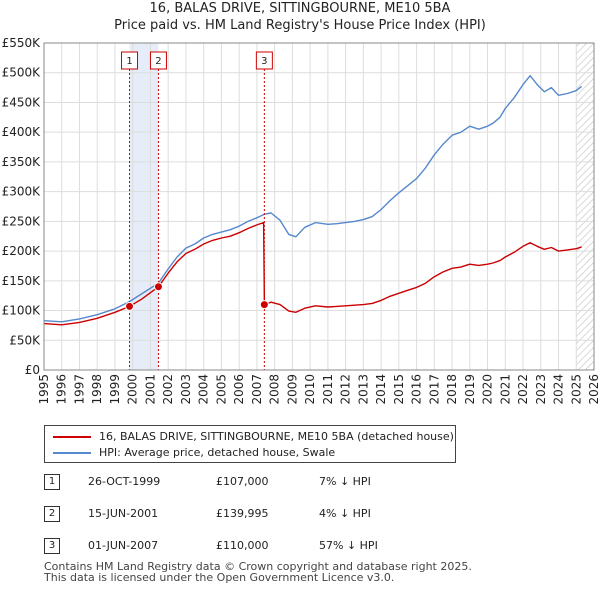 The height and width of the screenshot is (590, 600). What do you see at coordinates (348, 545) in the screenshot?
I see `transaction-hpi-diff: 57% ↓ HPI` at bounding box center [348, 545].